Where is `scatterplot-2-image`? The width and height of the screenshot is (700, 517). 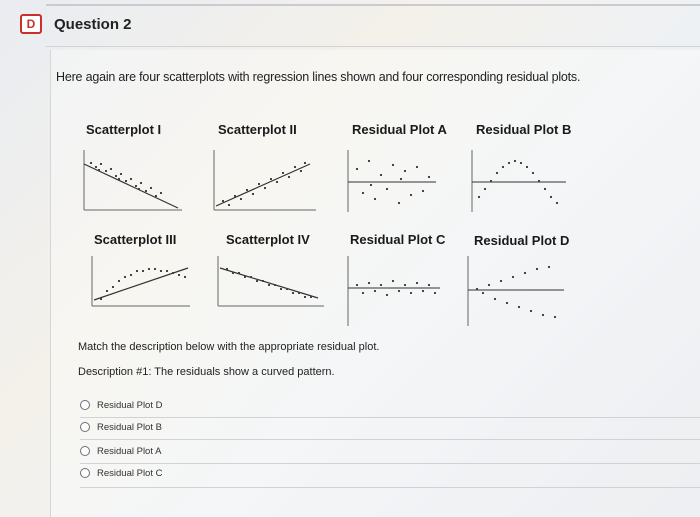 scatterplot-2-image is located at coordinates (264, 180).